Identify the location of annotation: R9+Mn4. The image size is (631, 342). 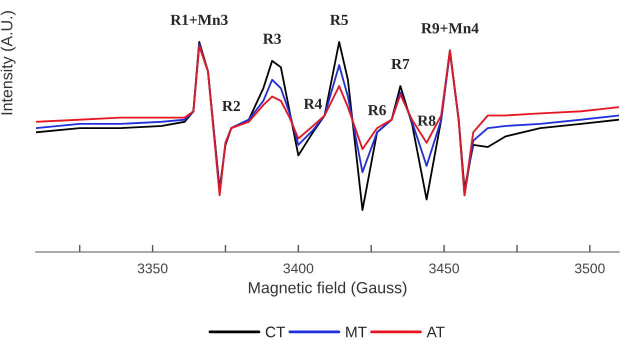
(450, 28).